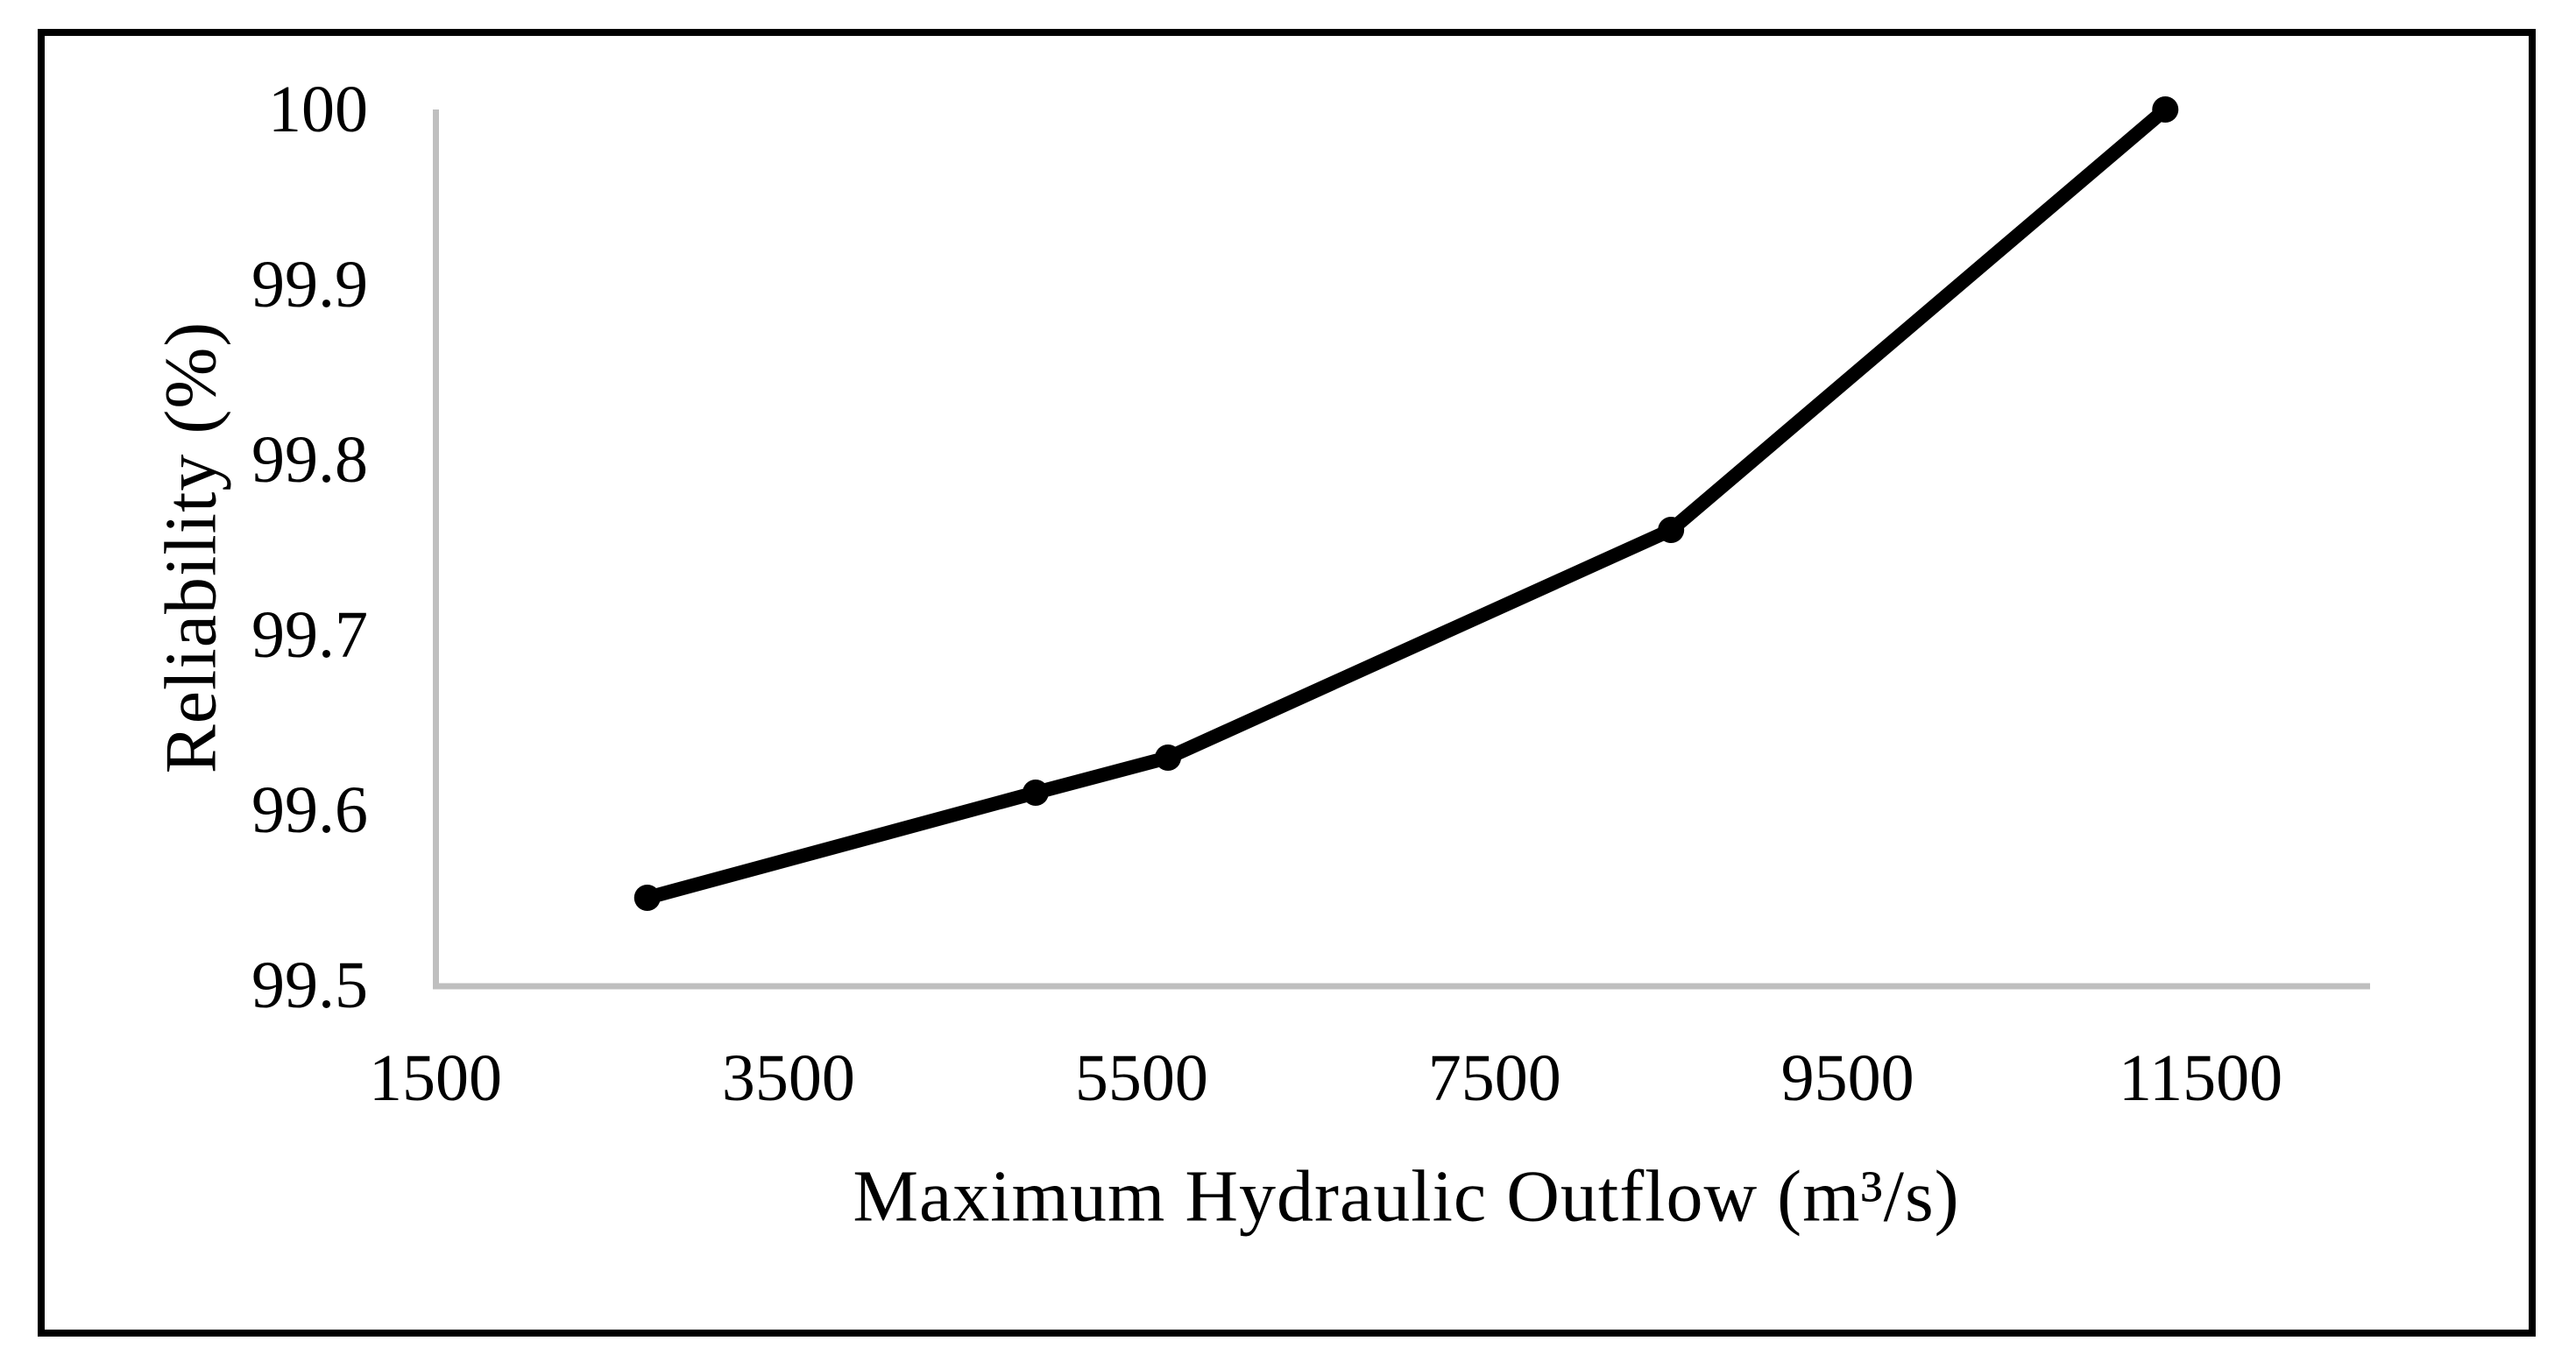 Image resolution: width=2576 pixels, height=1369 pixels. I want to click on y-tick-label: 99.6, so click(309, 810).